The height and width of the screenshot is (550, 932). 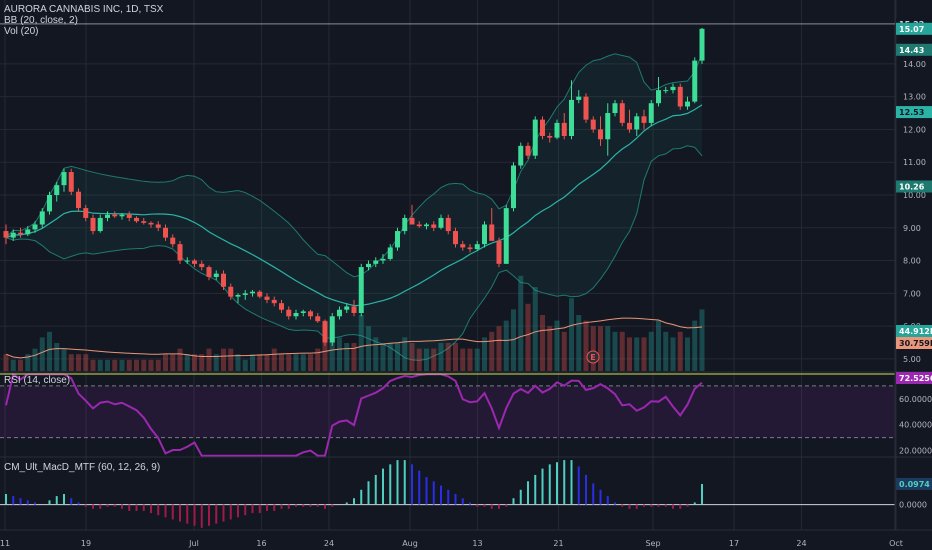 I want to click on y-tick-label: 5.00, so click(x=912, y=359).